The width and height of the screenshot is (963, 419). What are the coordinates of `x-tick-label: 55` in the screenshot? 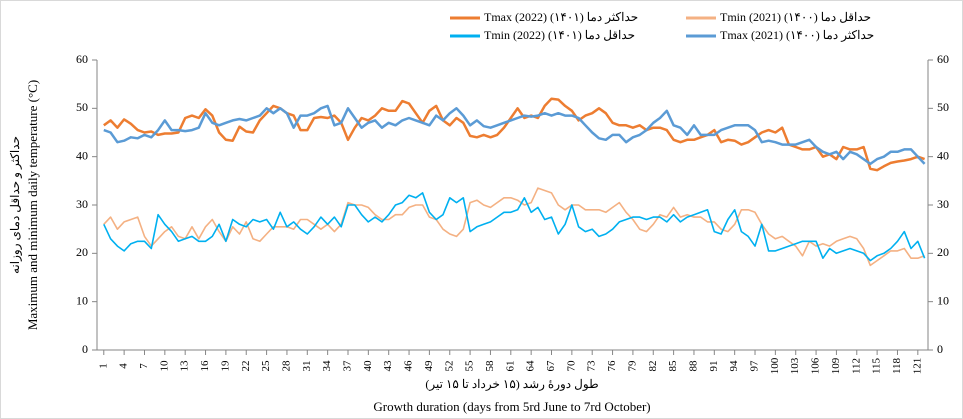 It's located at (470, 366).